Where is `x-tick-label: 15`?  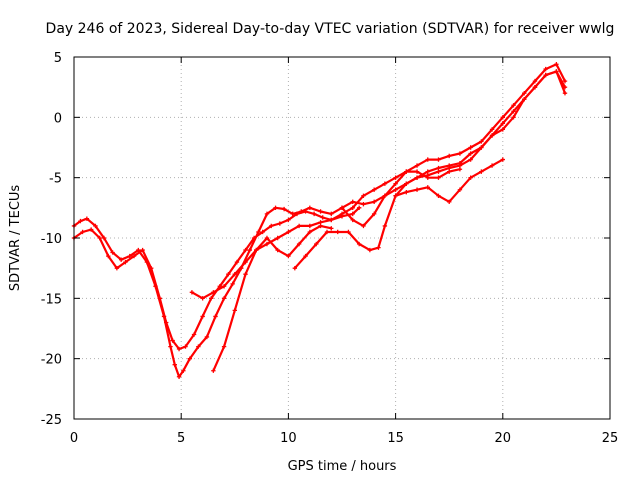
x-tick-label: 15 is located at coordinates (395, 438).